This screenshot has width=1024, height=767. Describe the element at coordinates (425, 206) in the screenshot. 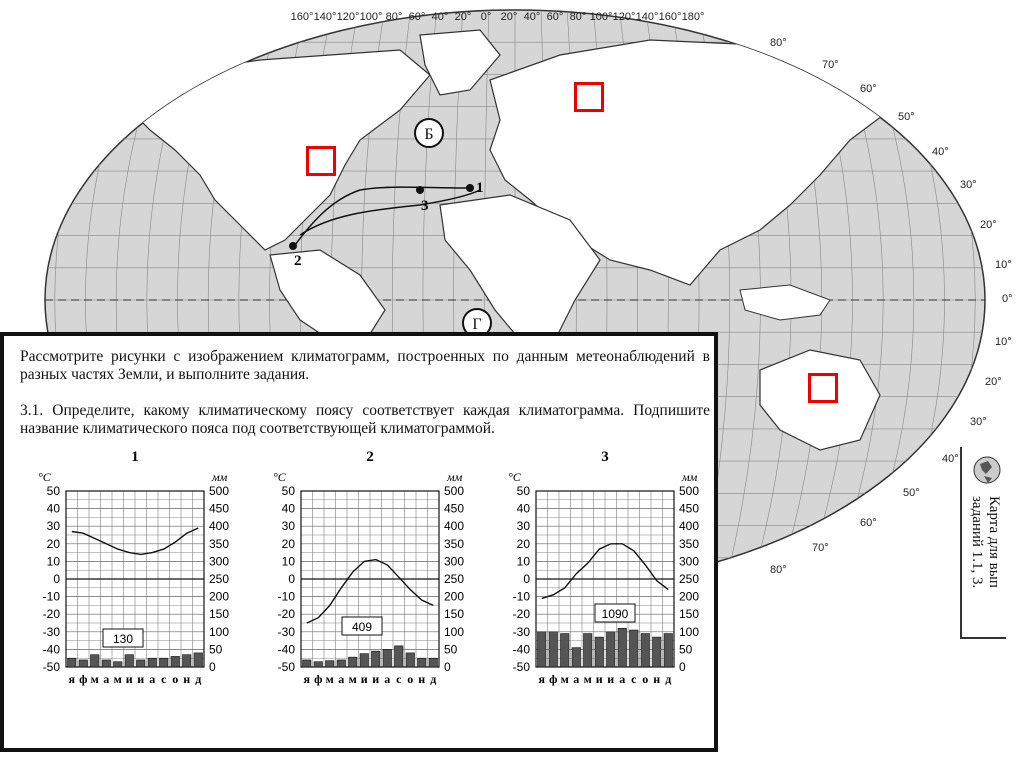

I see `point-label-3: 3` at that location.